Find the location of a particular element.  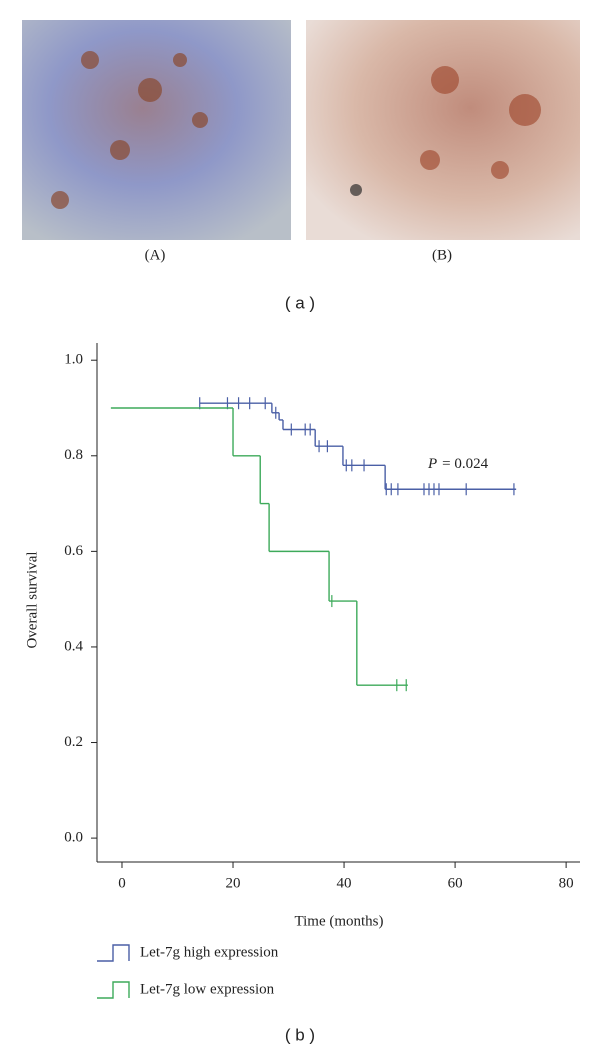

y-tick-label: 0.0 is located at coordinates (73, 838).